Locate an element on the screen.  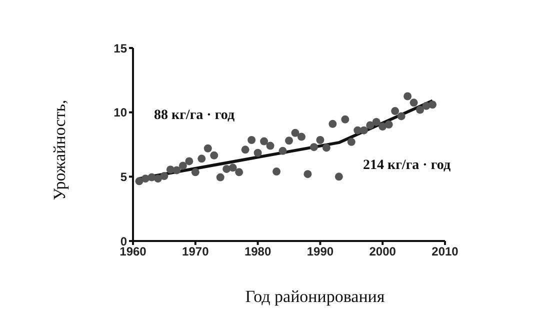
x-tick-label: 2010 is located at coordinates (445, 251).